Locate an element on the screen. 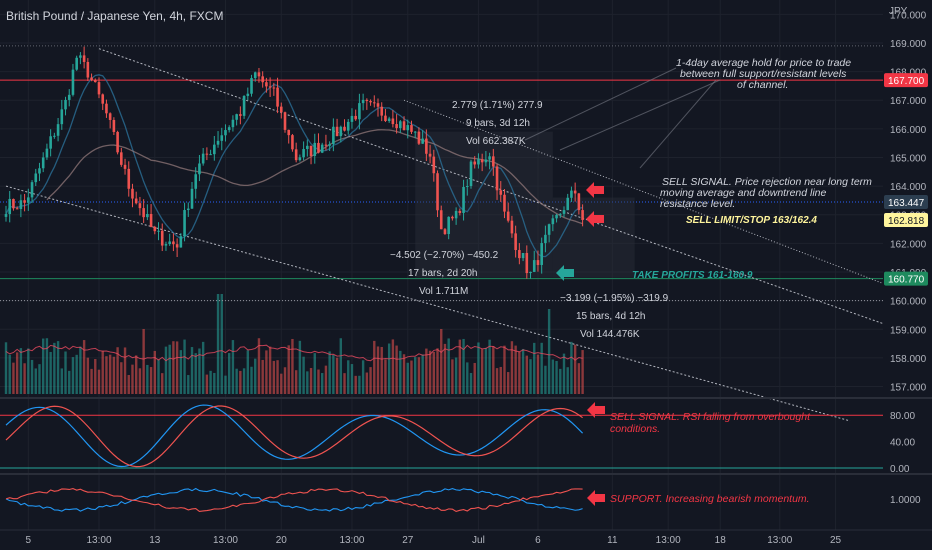 The image size is (932, 550). momentum-plus-line is located at coordinates (294, 499).